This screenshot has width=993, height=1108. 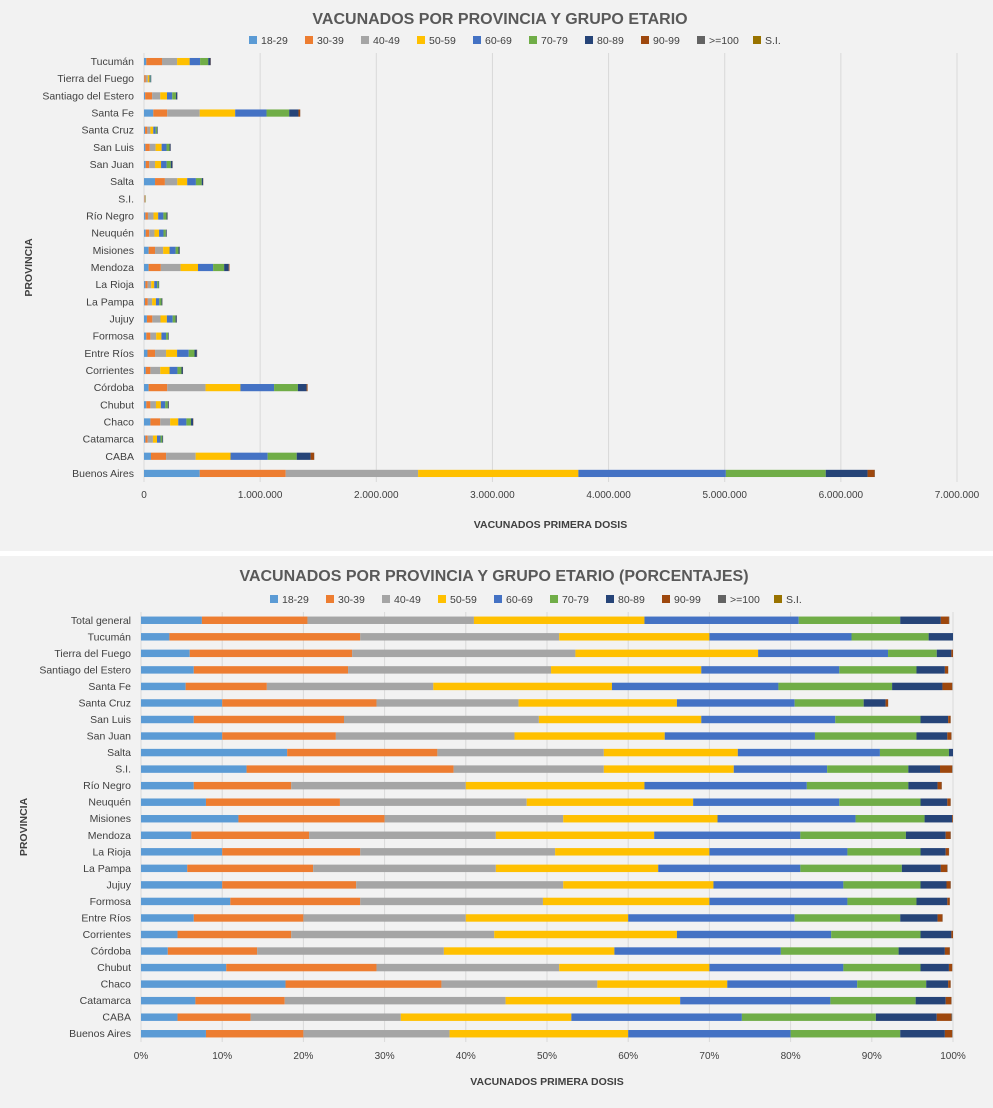 I want to click on panel-separator, so click(x=496, y=553).